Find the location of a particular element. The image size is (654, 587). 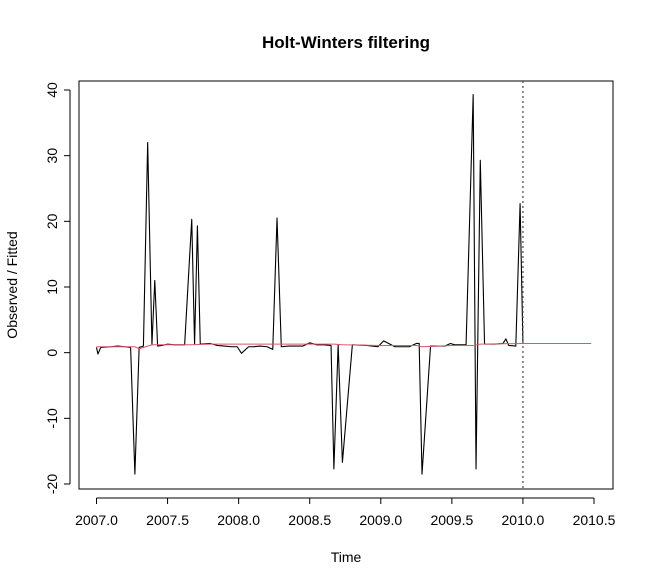

y-tick-label: 20 is located at coordinates (52, 221).